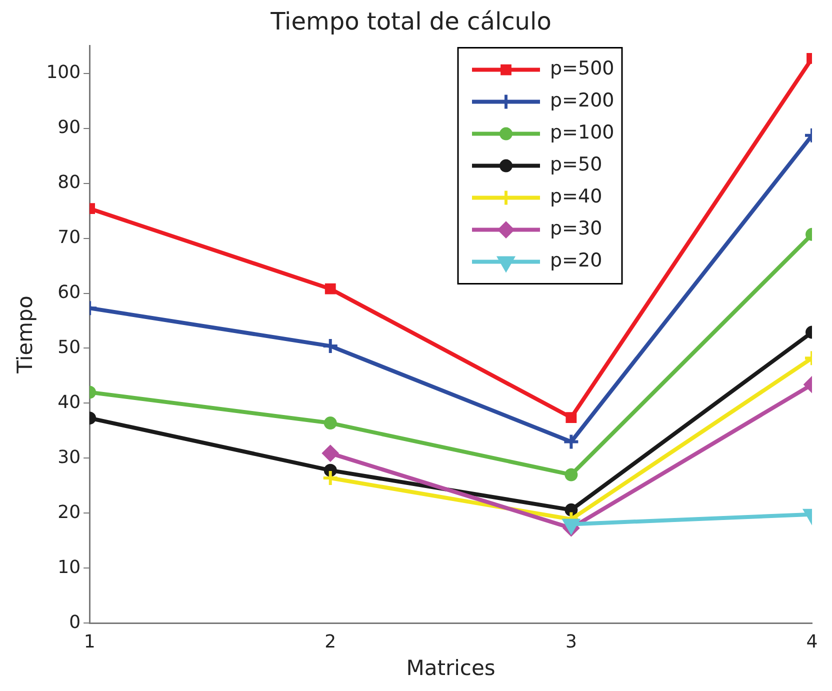  I want to click on legend-label: p=20, so click(576, 261).